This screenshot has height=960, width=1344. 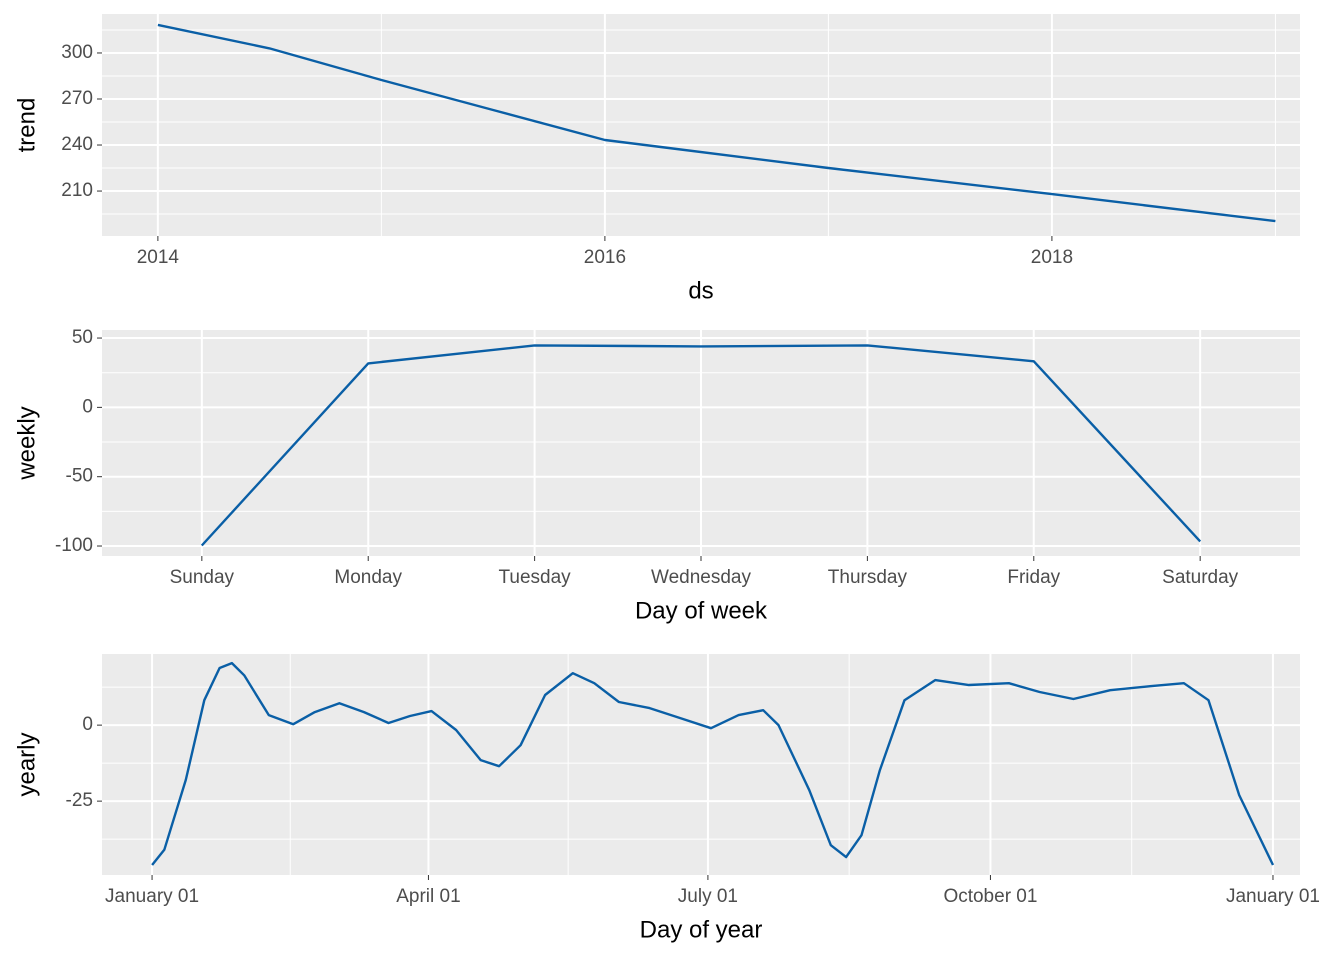 I want to click on y-tick-label: -50, so click(x=79, y=476).